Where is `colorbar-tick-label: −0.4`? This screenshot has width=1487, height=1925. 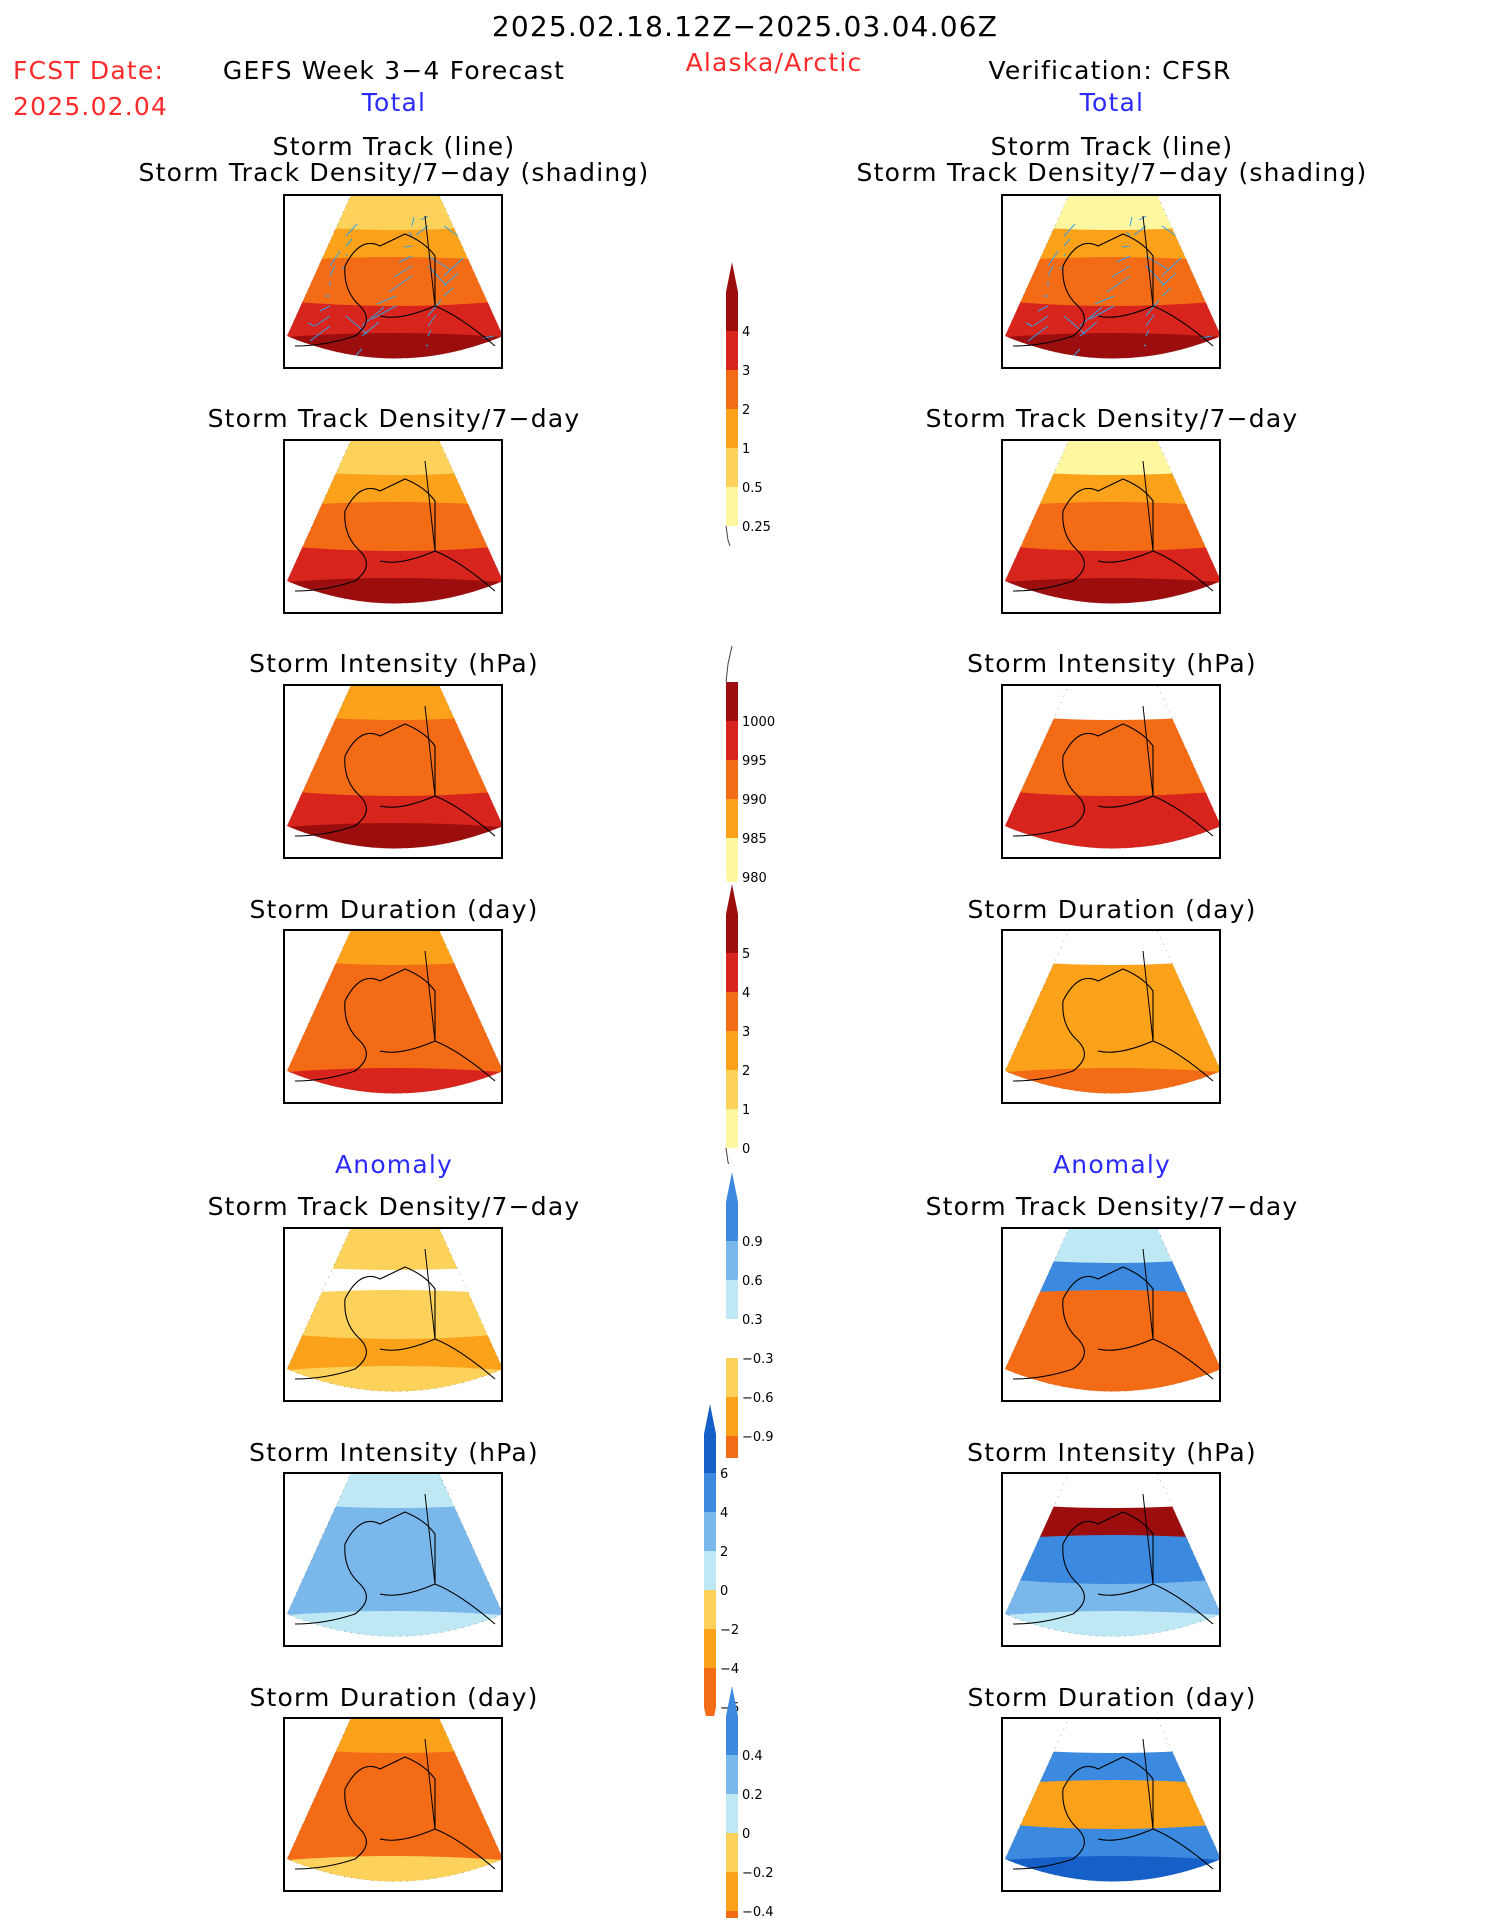
colorbar-tick-label: −0.4 is located at coordinates (758, 1911).